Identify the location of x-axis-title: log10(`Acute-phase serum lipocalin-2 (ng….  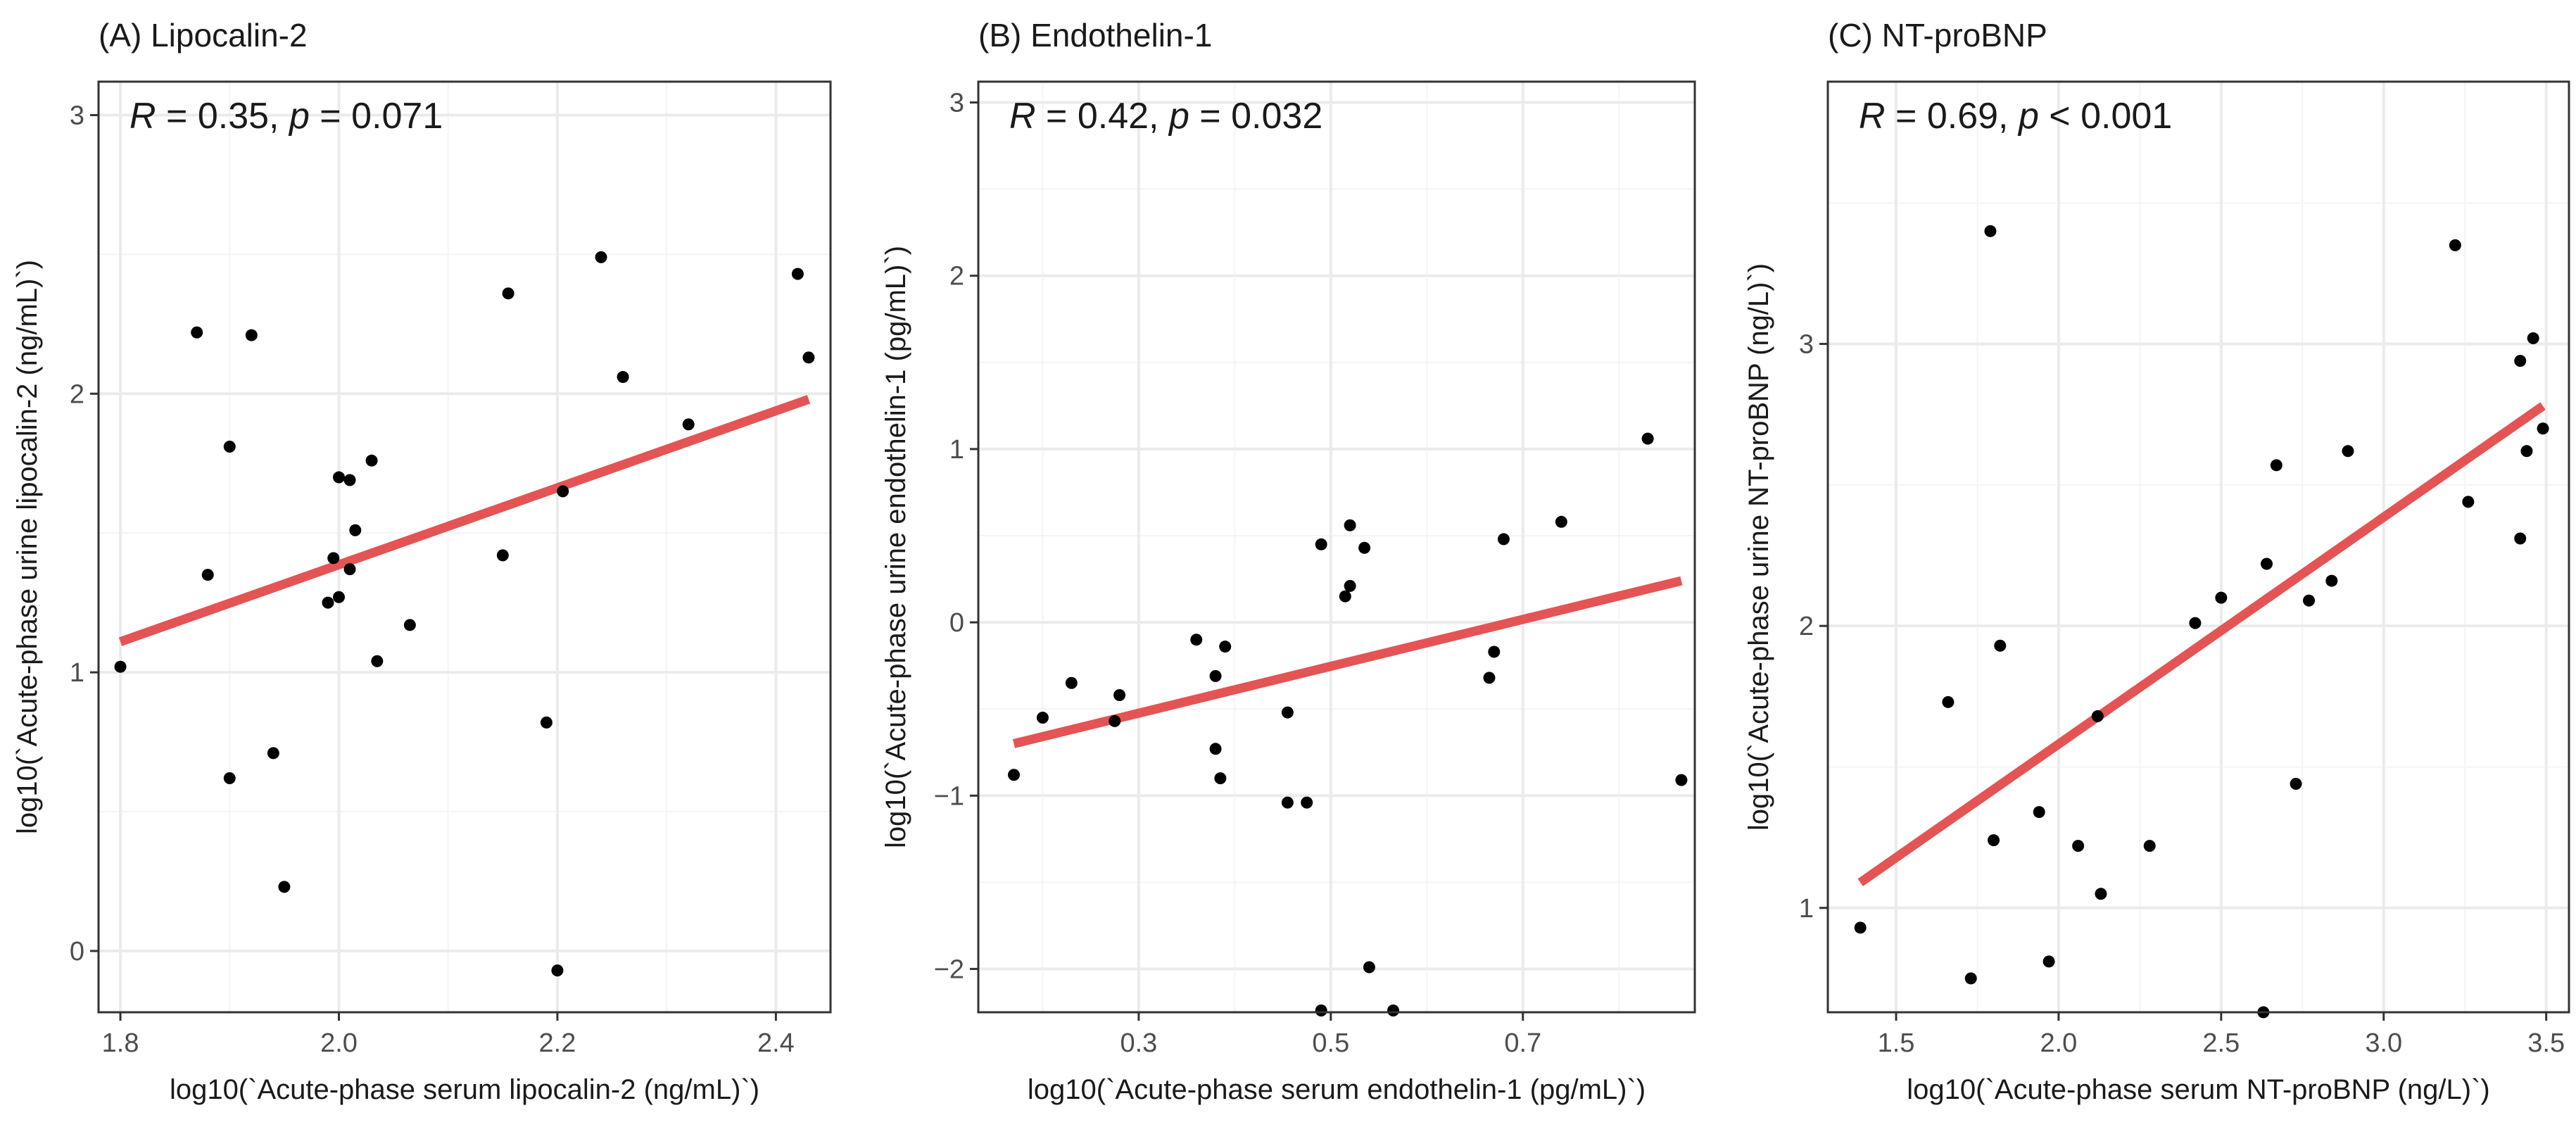
(464, 1089).